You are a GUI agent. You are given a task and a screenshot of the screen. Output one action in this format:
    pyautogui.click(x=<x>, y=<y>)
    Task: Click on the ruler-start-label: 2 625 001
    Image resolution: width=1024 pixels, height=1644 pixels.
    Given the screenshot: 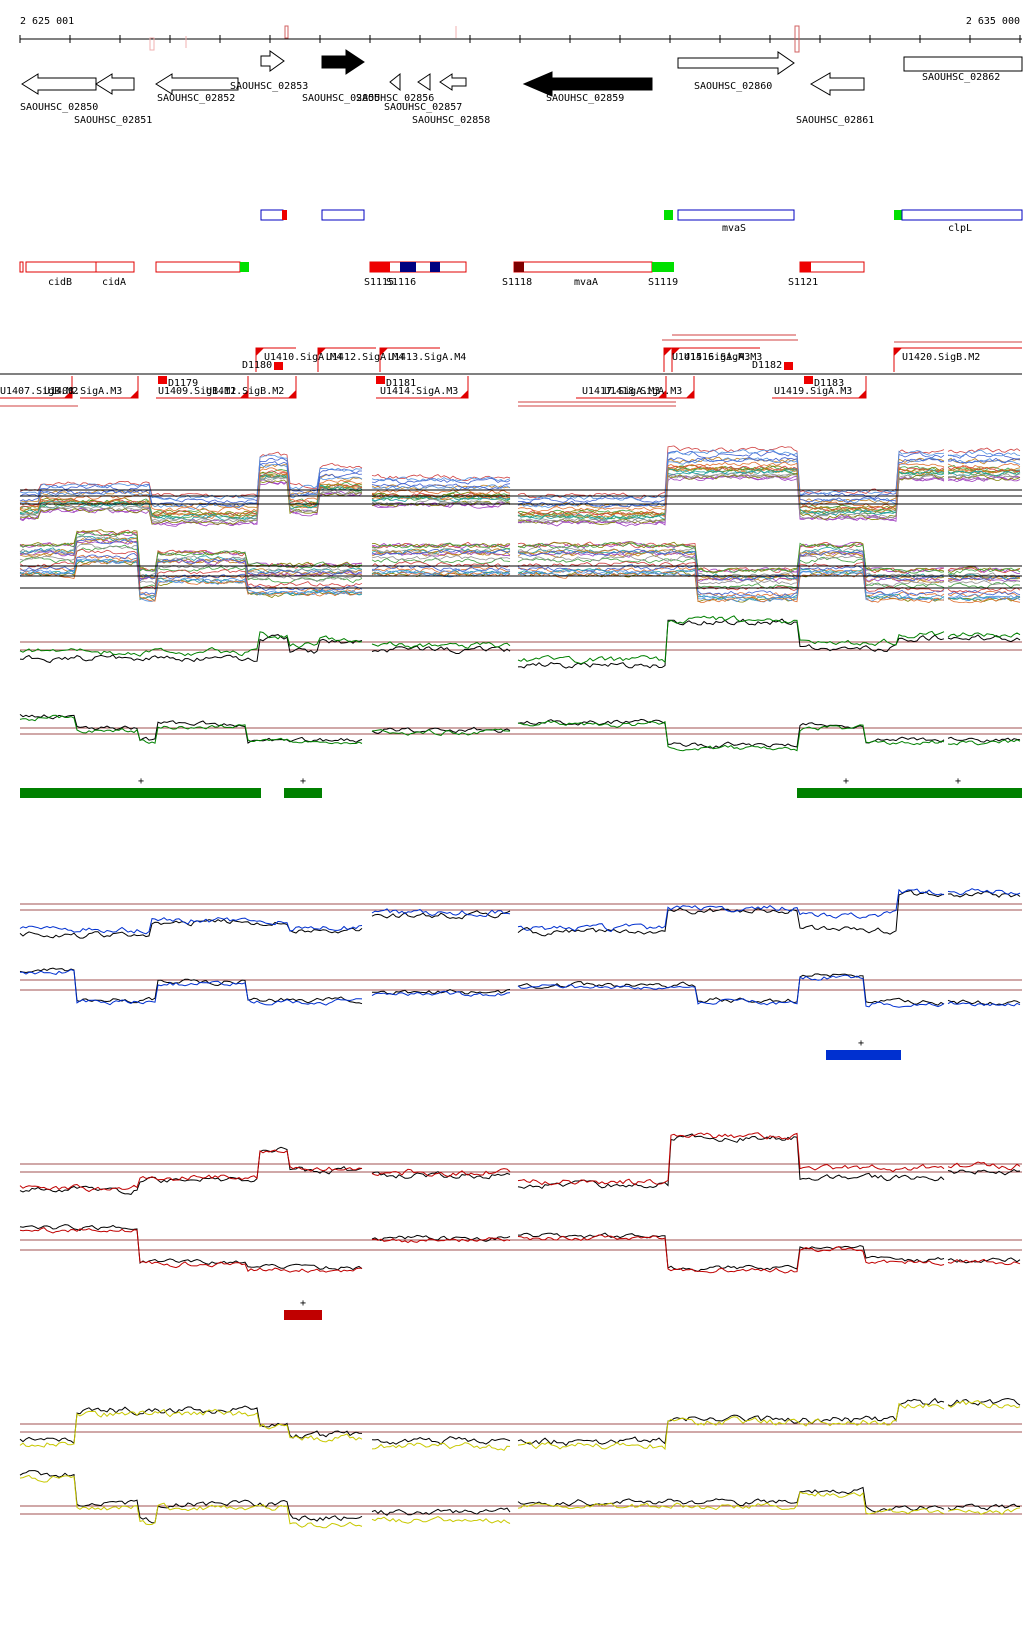 What is the action you would take?
    pyautogui.click(x=47, y=21)
    